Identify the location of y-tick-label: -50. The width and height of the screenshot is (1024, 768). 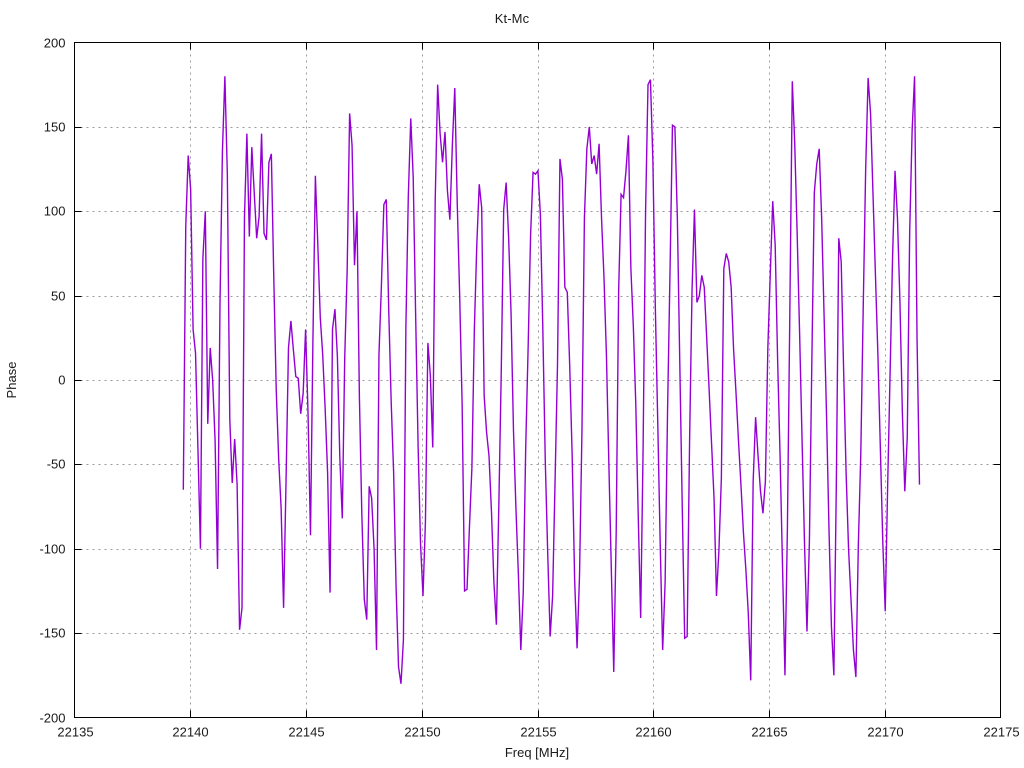
(56, 464).